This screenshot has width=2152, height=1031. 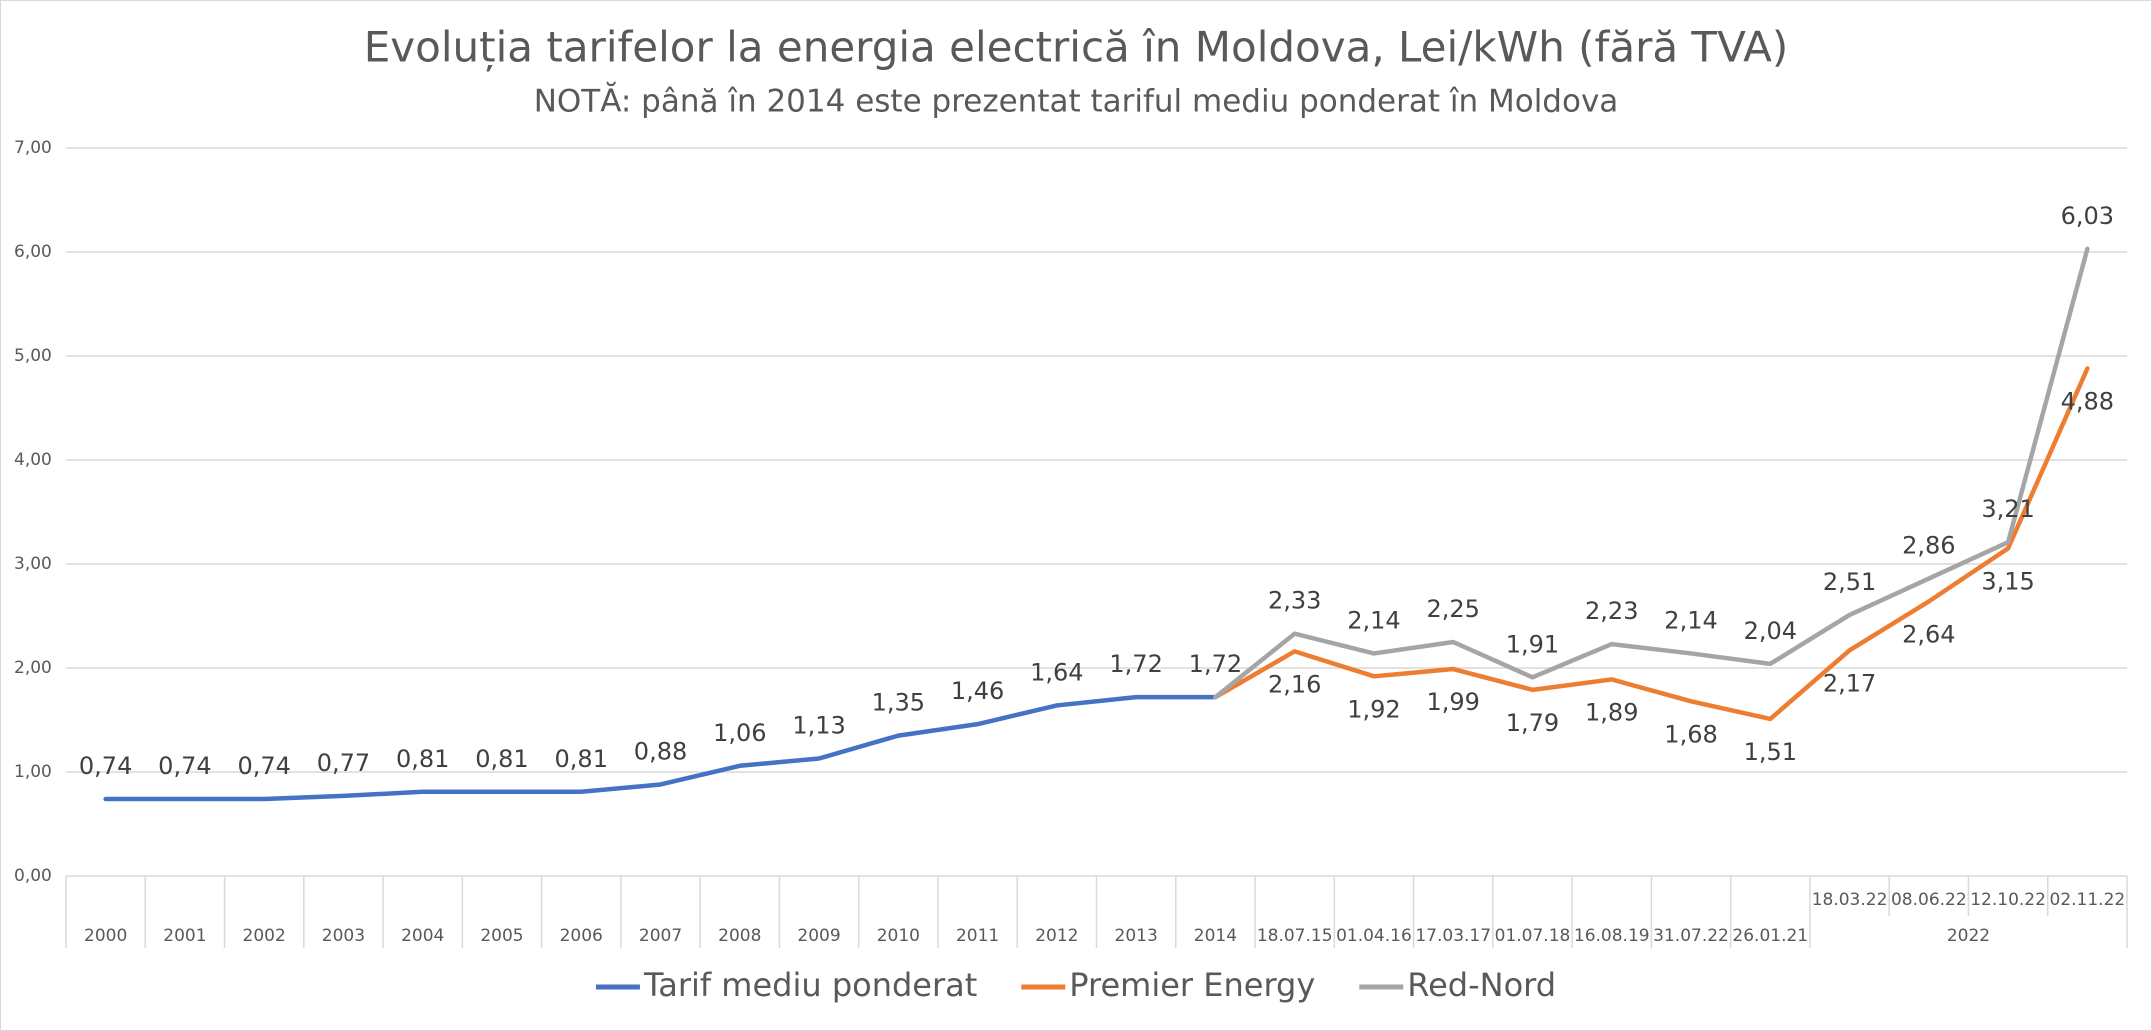 I want to click on x-tick-label: 02.11.22, so click(x=2088, y=900).